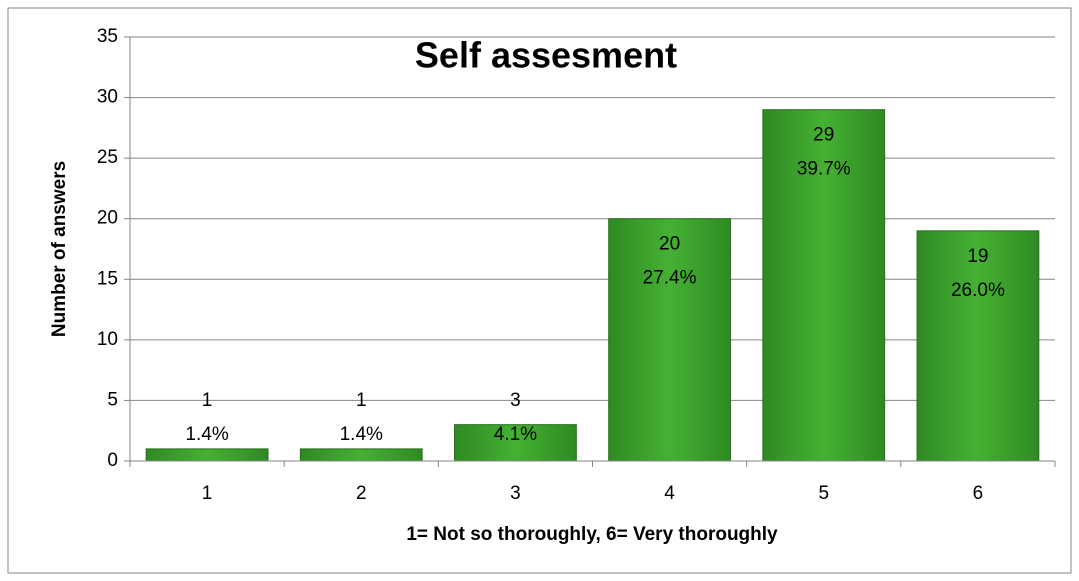  What do you see at coordinates (107, 218) in the screenshot?
I see `y-tick-label: 20` at bounding box center [107, 218].